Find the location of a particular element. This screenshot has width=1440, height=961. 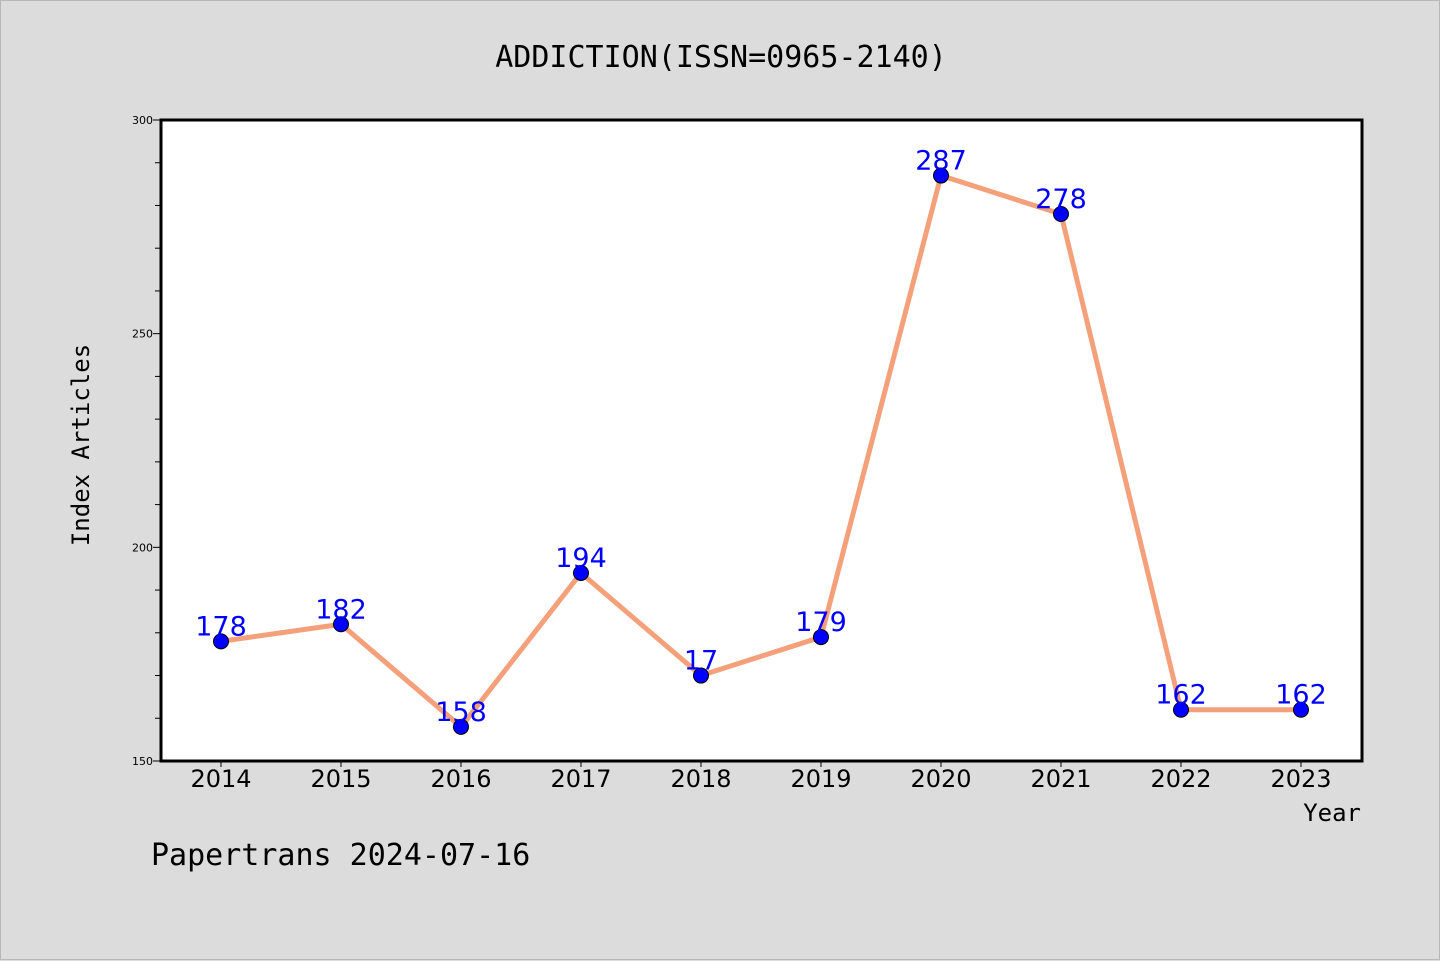

x-tick-label: 2022 is located at coordinates (1180, 779).